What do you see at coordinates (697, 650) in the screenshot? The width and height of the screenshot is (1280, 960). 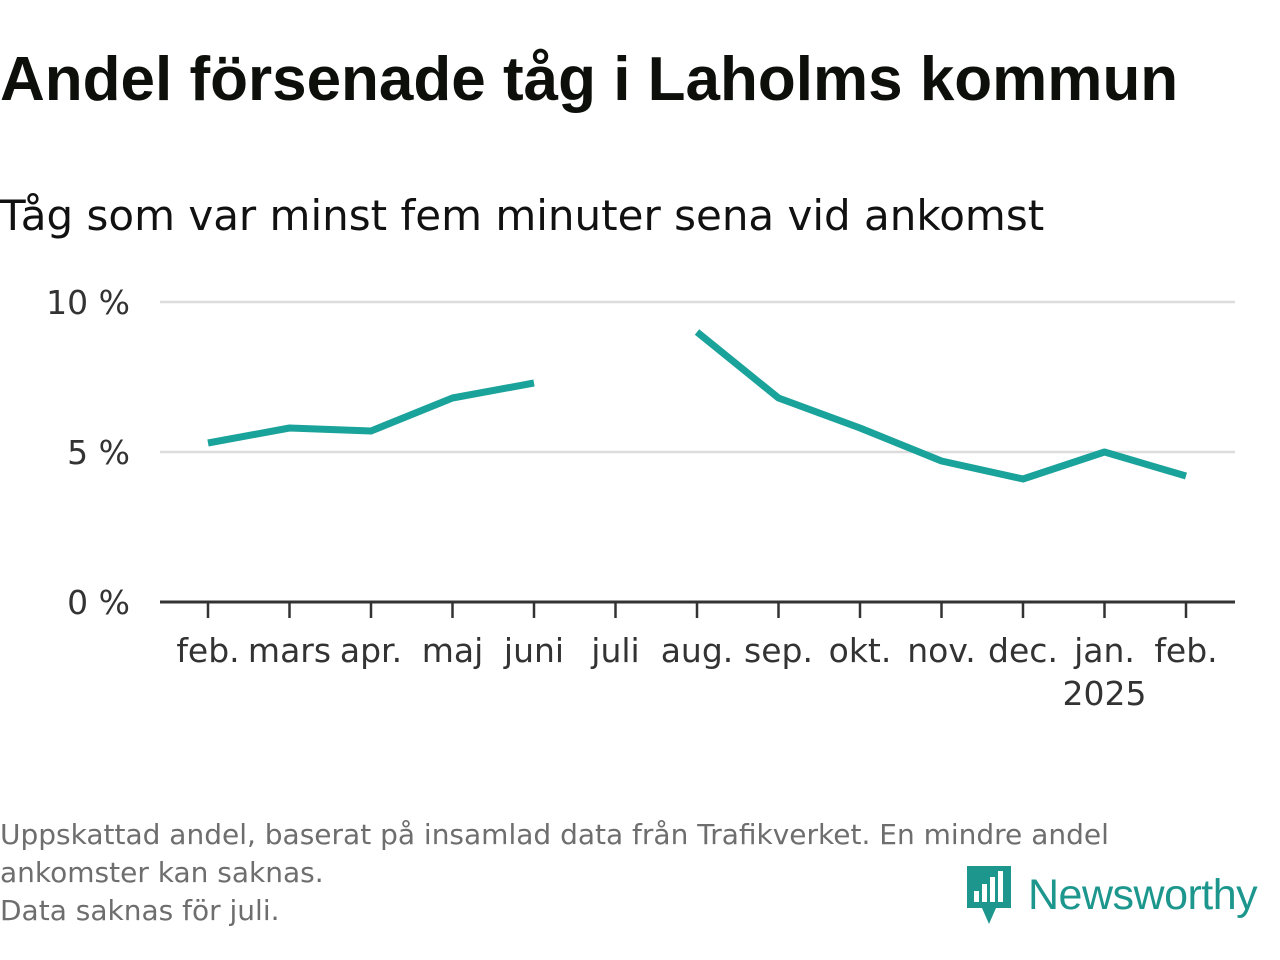 I see `x-tick-label: aug.` at bounding box center [697, 650].